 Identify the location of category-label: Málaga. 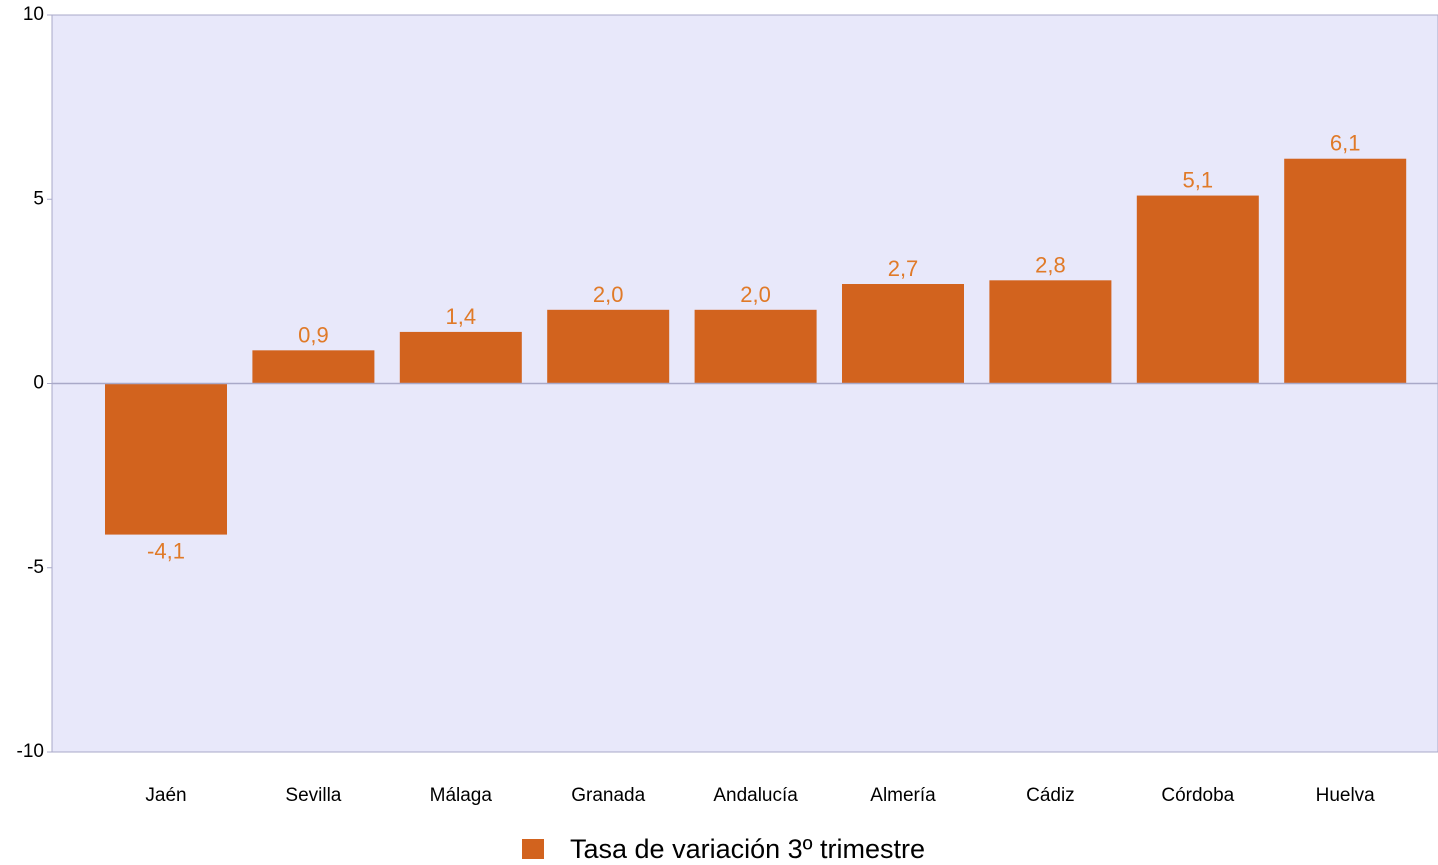
(461, 795).